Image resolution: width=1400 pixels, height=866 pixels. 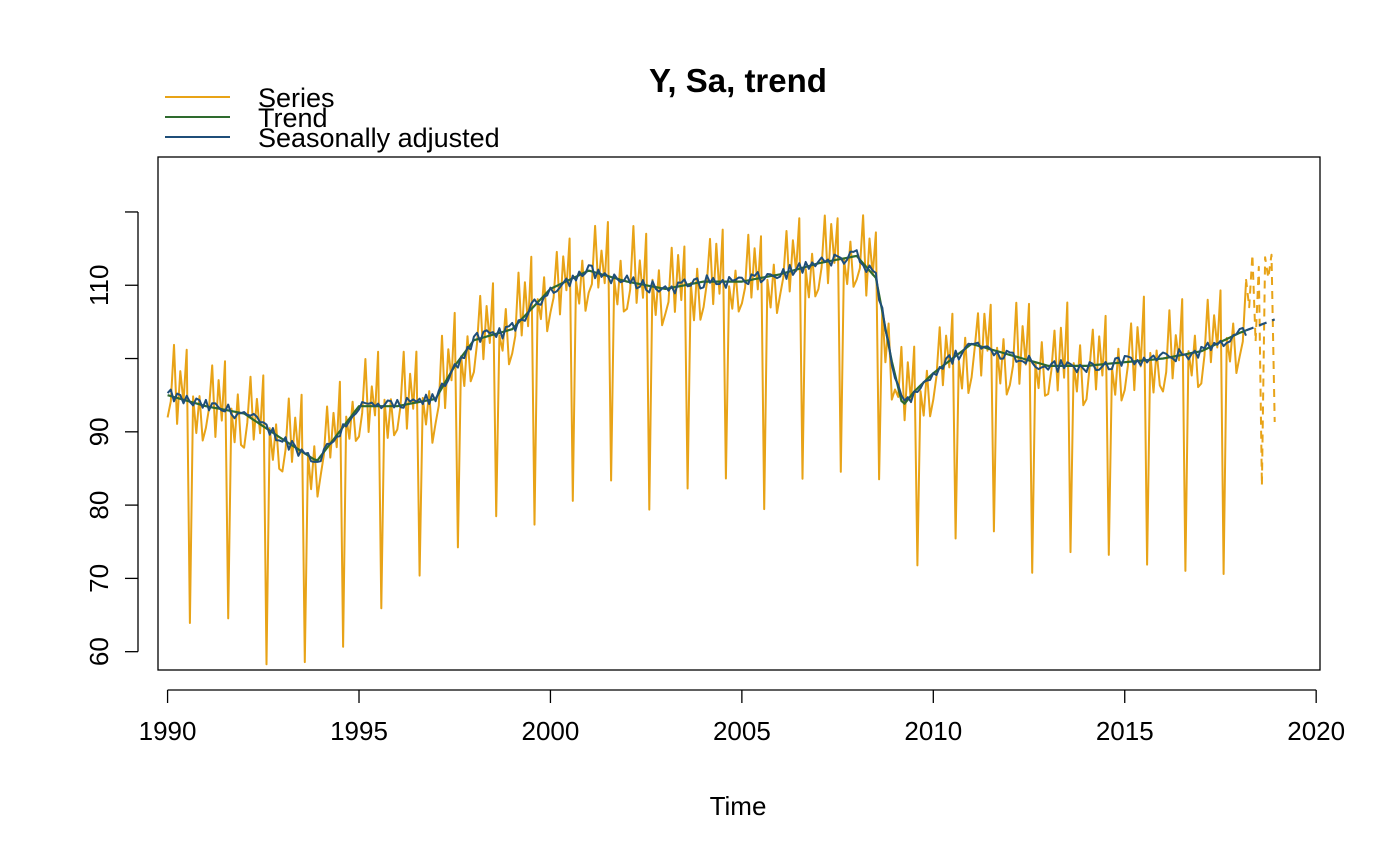 What do you see at coordinates (296, 98) in the screenshot?
I see `legend-label-series: Series` at bounding box center [296, 98].